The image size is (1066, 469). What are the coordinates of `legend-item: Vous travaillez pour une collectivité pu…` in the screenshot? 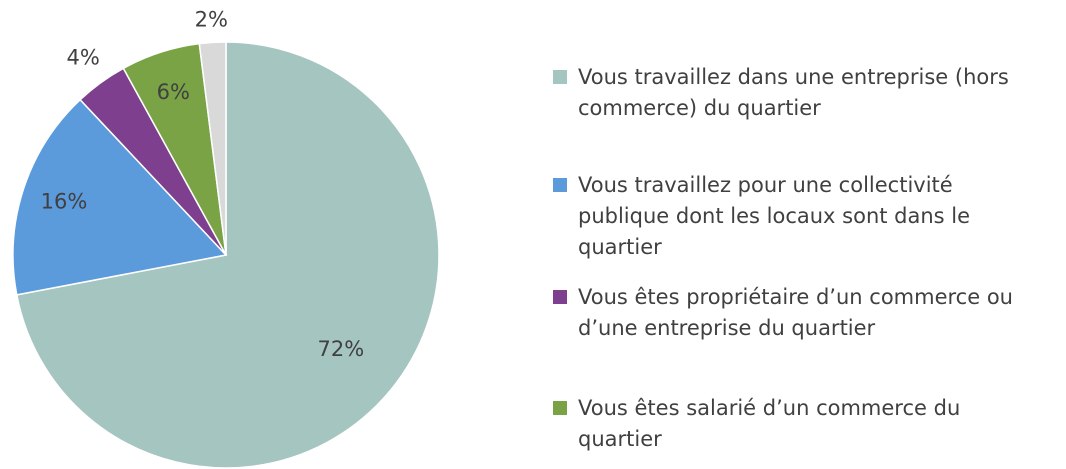 It's located at (803, 216).